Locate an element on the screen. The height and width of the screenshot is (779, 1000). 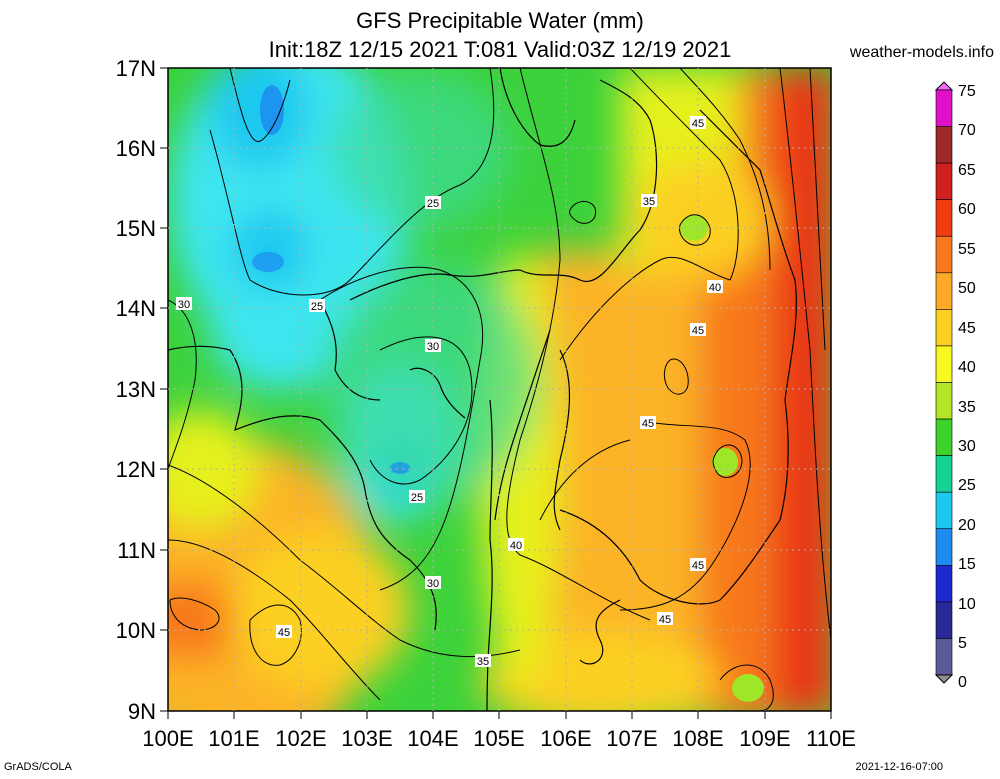
site-label: weather-models.info is located at coordinates (921, 52).